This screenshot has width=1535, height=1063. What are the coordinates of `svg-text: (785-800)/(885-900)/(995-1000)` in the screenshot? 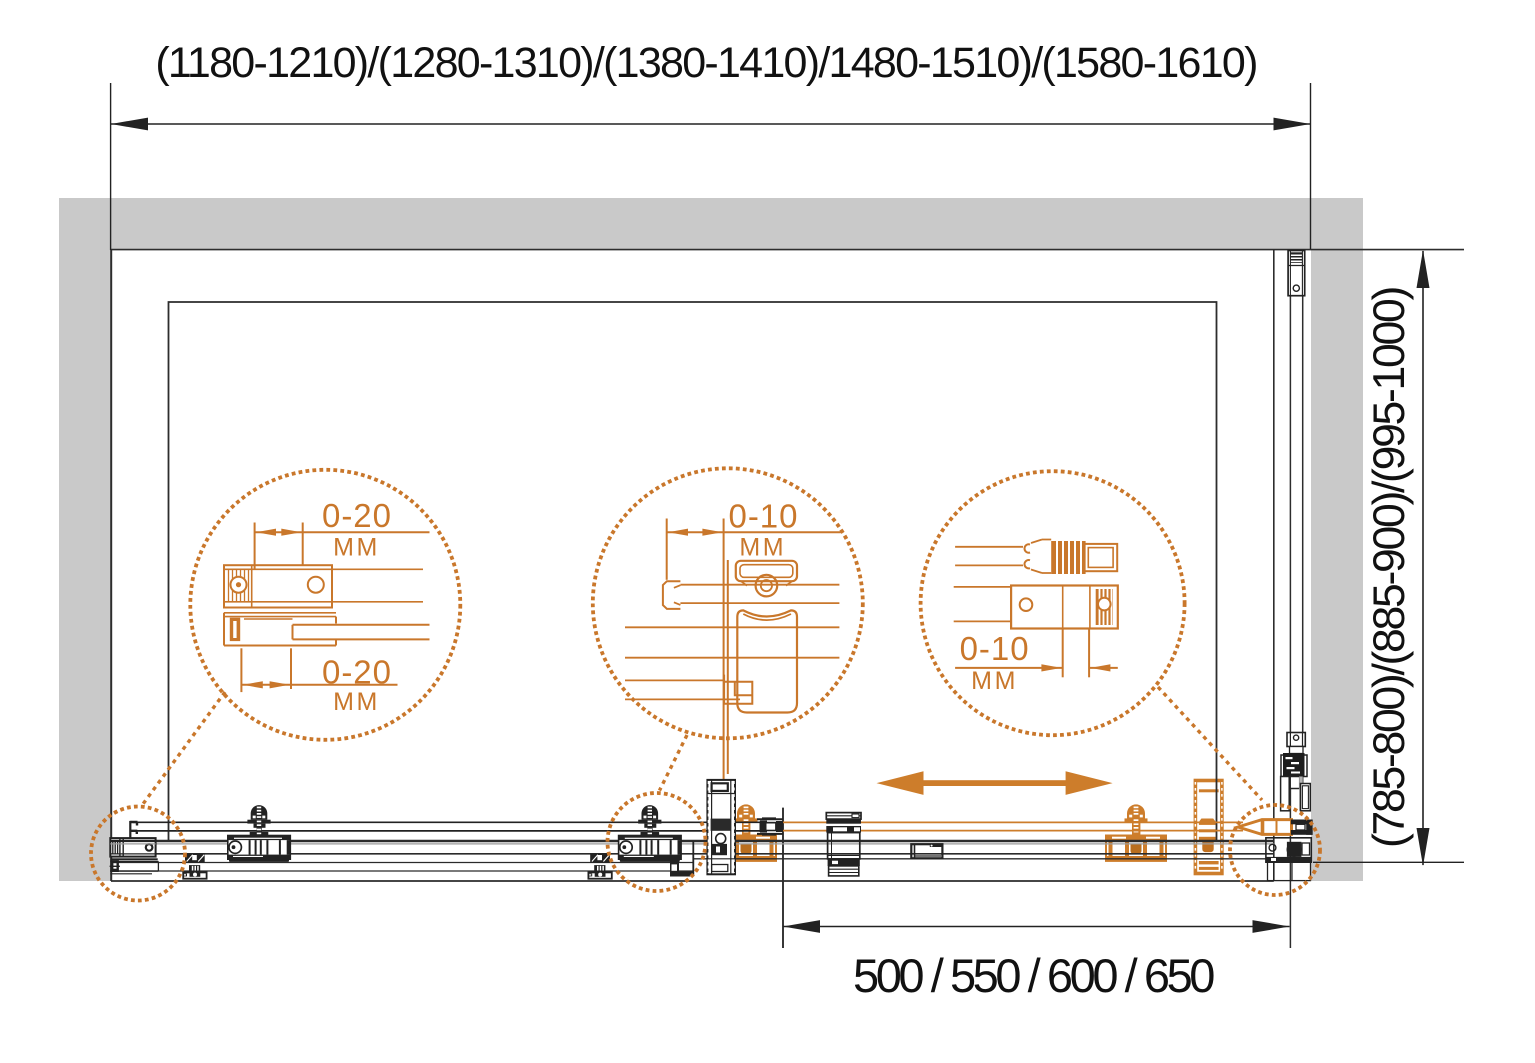 It's located at (1389, 568).